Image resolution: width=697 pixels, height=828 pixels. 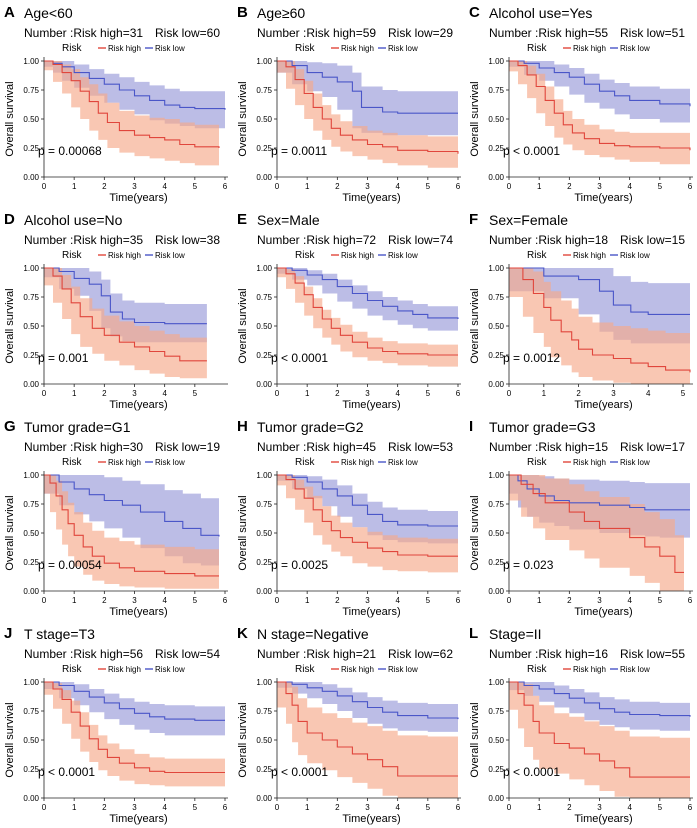 I want to click on risk-counts-high: Number :Risk high=31, so click(x=83, y=33).